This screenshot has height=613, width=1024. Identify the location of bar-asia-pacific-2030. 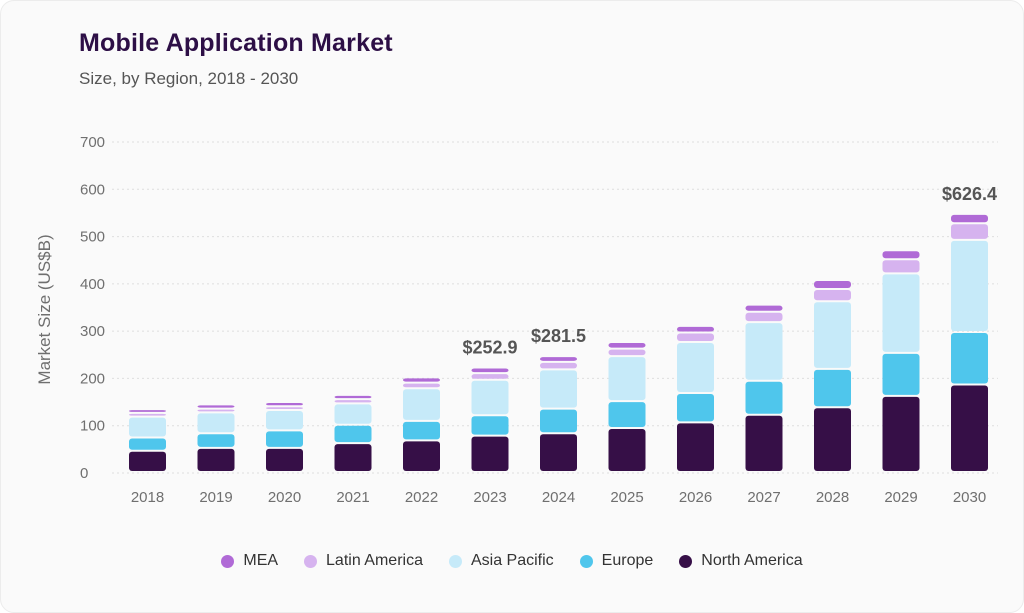
(969, 286).